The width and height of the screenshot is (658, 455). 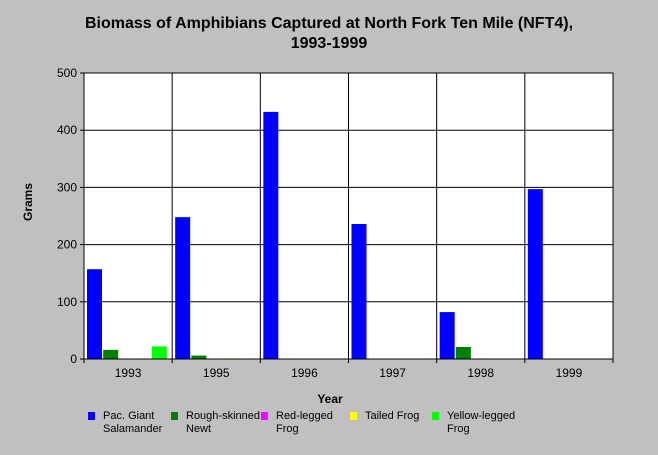 I want to click on y-tick-label: 300, so click(x=67, y=187).